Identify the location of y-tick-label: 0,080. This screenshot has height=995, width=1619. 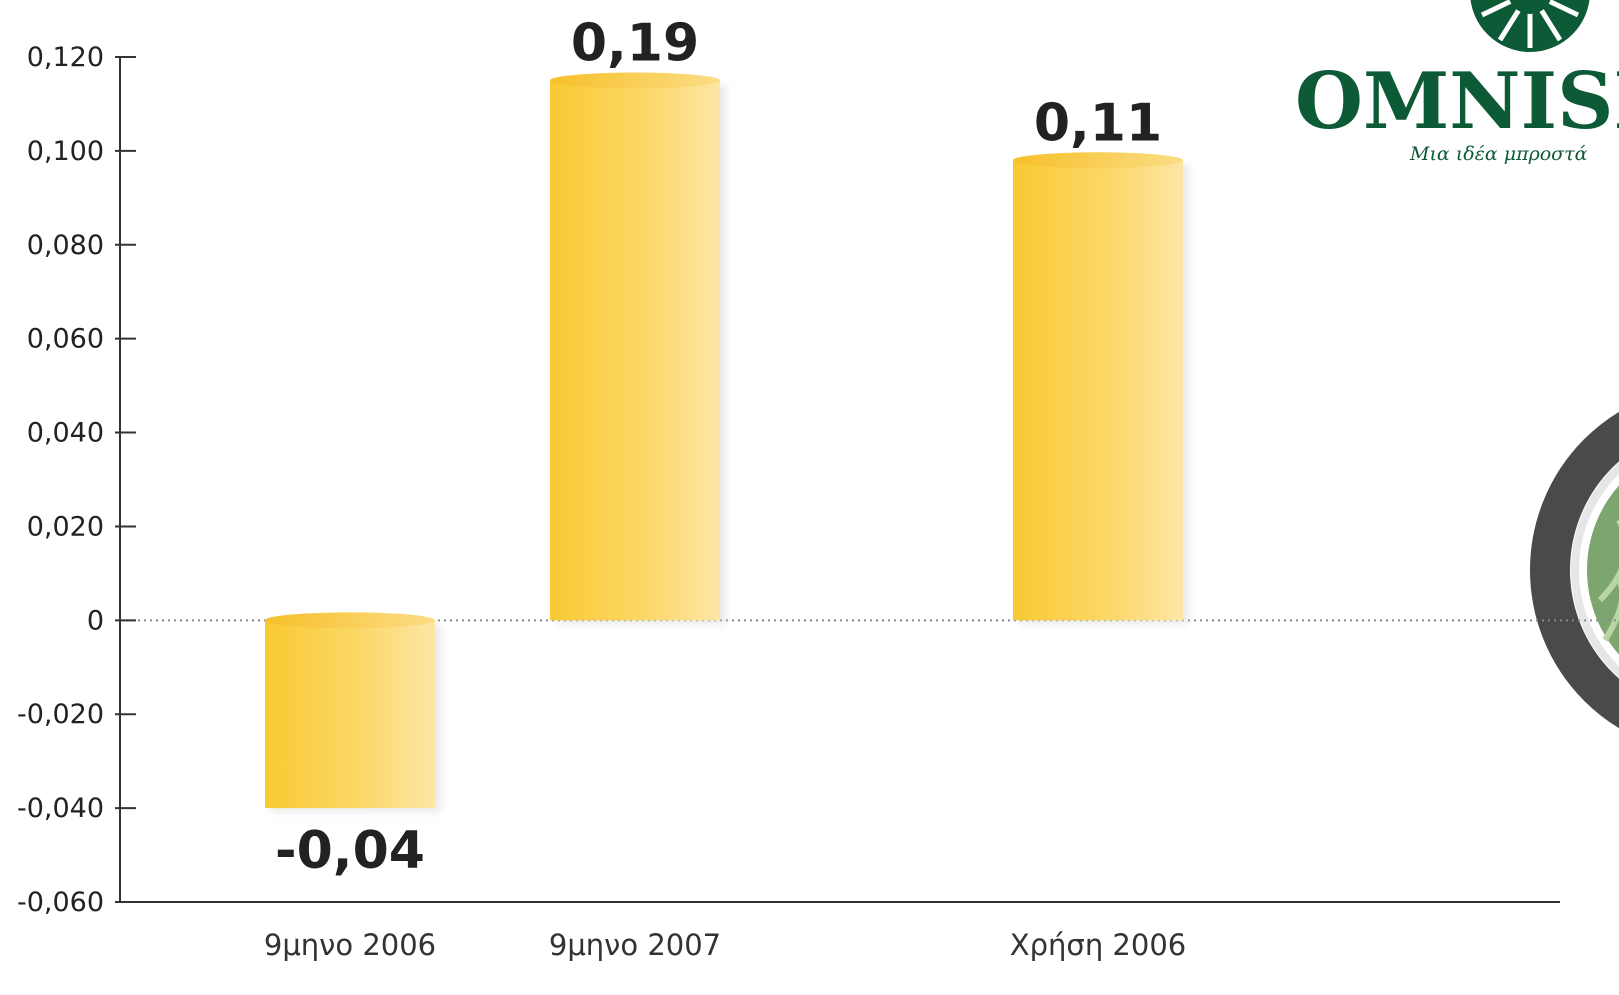
(65, 245).